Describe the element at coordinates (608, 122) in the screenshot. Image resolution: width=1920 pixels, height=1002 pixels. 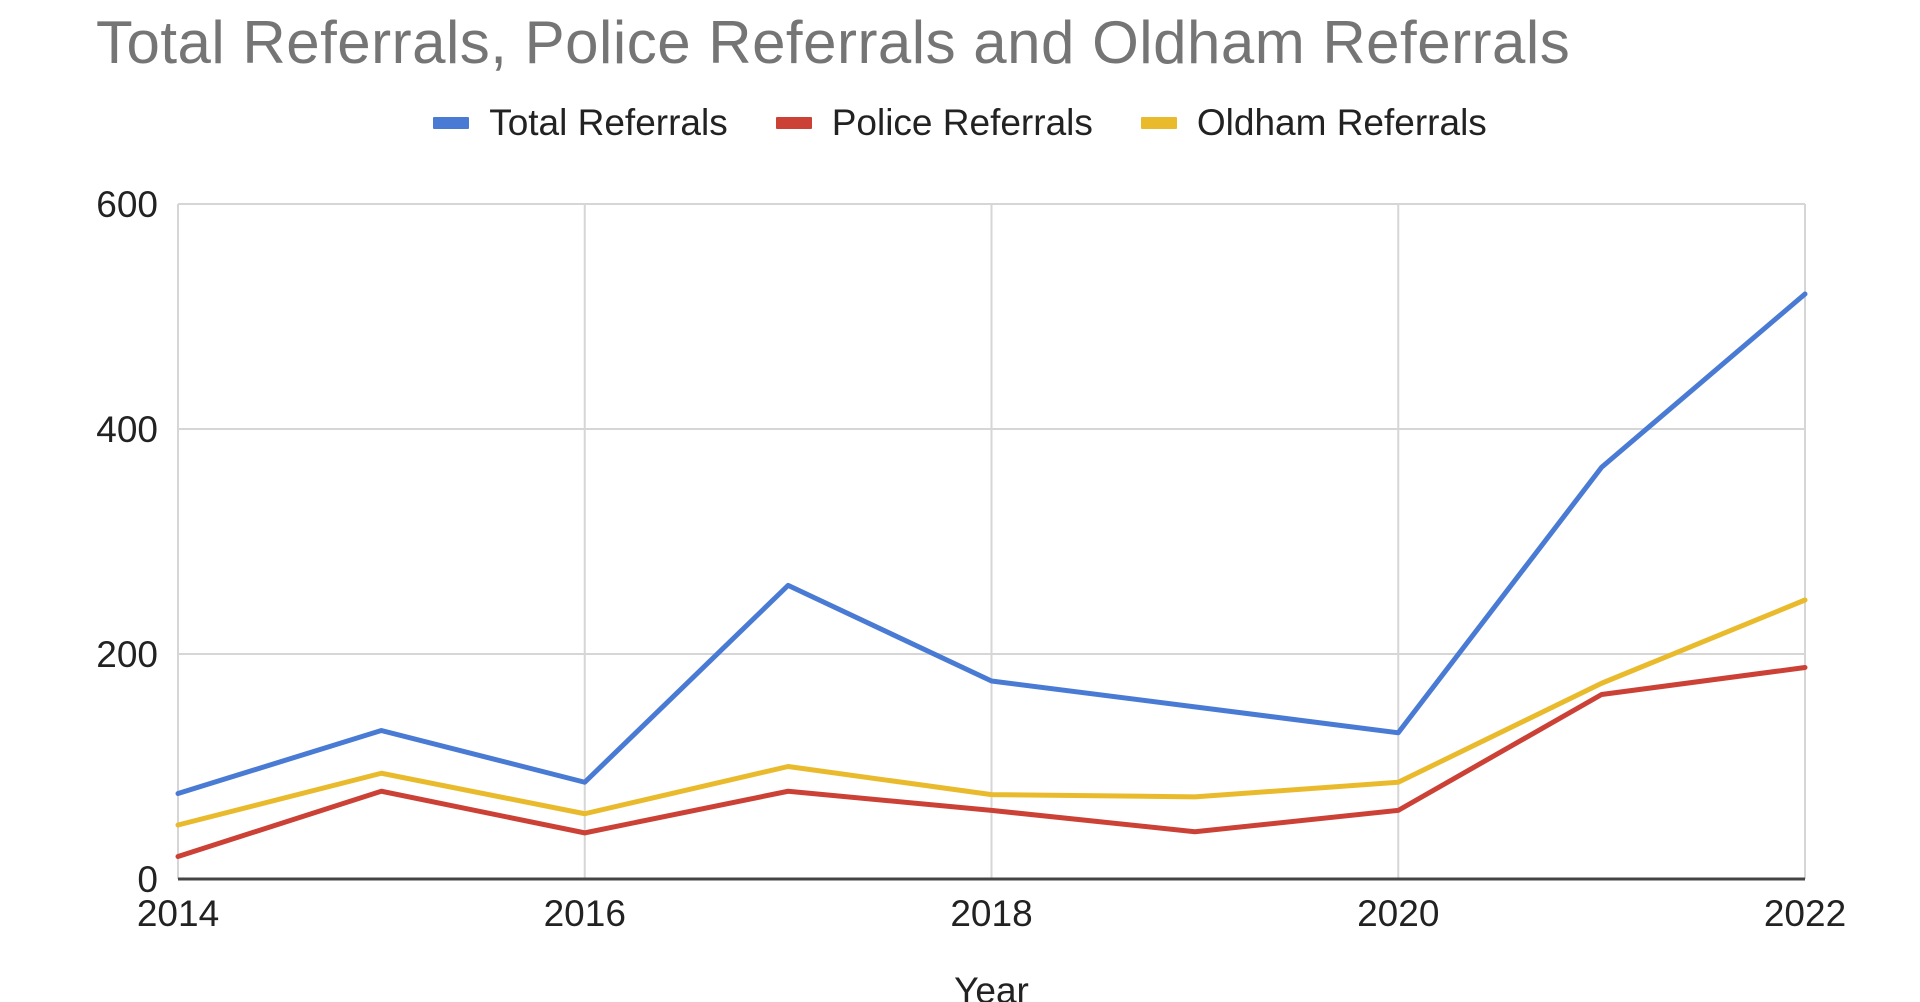
I see `legend-label-total: Total Referrals` at that location.